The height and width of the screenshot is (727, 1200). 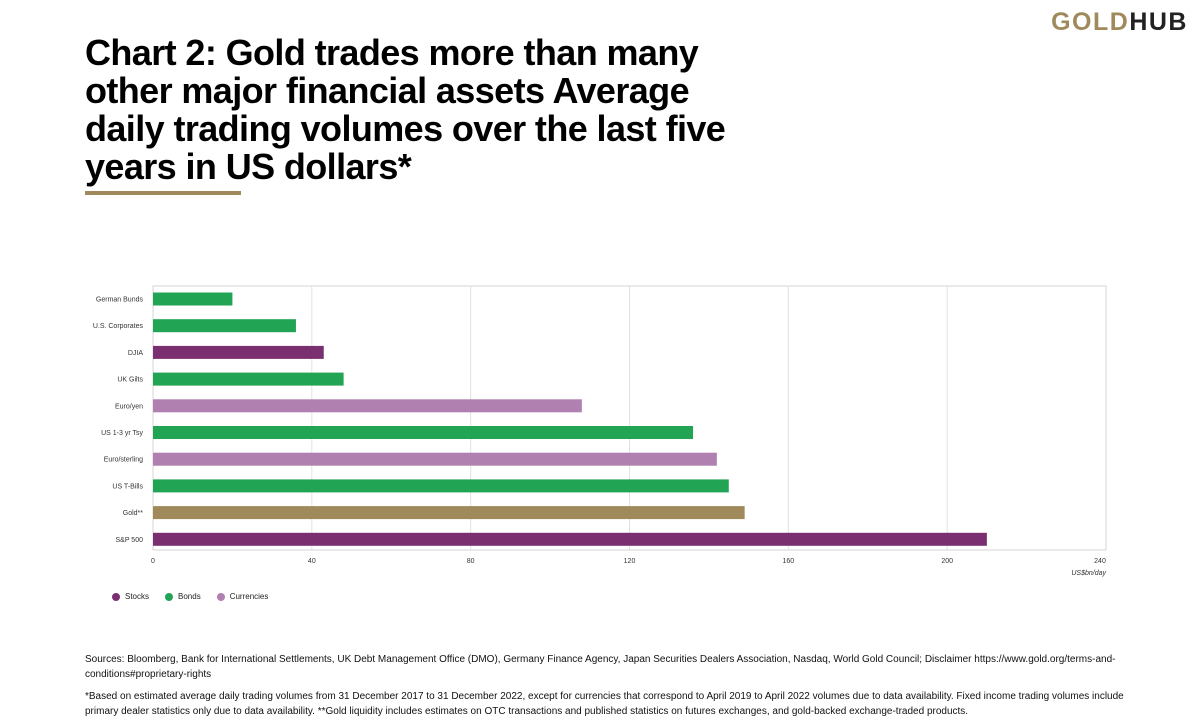 I want to click on y-category-label: U.S. Corporates, so click(x=118, y=326).